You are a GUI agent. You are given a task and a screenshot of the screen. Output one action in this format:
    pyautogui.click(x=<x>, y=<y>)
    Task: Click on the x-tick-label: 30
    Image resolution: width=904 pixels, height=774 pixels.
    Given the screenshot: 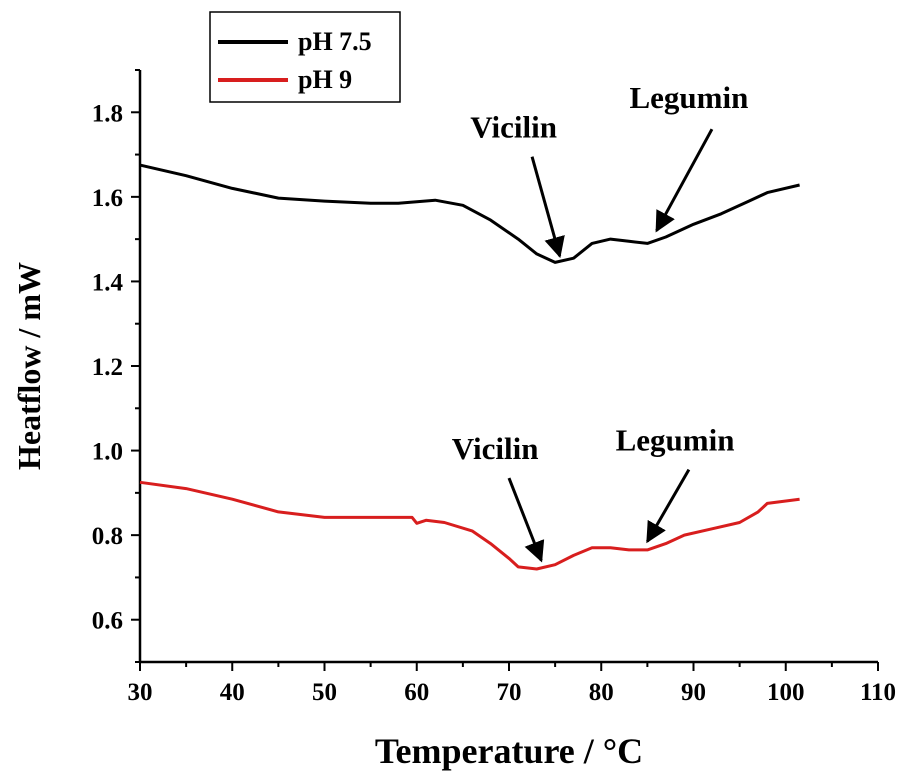 What is the action you would take?
    pyautogui.click(x=140, y=692)
    